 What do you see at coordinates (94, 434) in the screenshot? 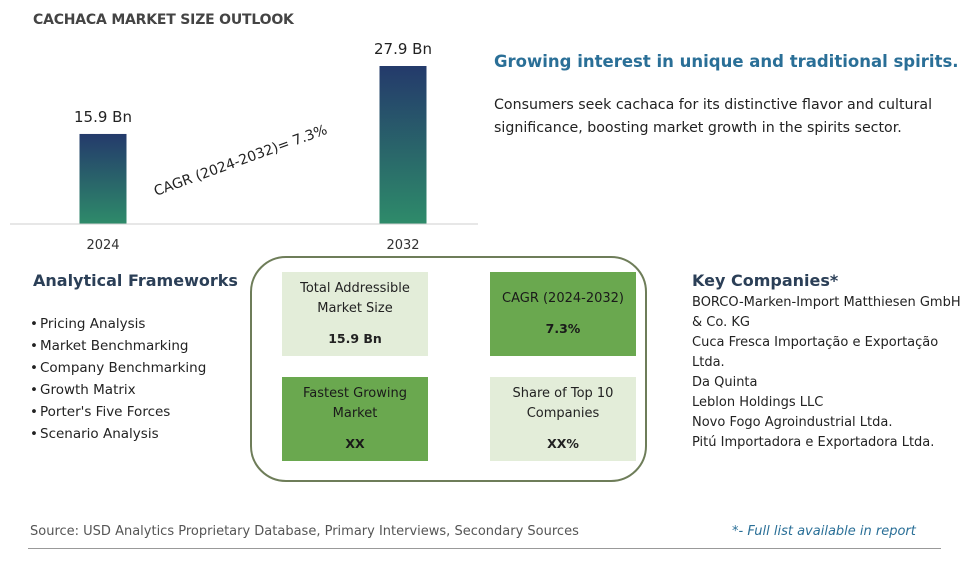
I see `list-item: • Scenario Analysis` at bounding box center [94, 434].